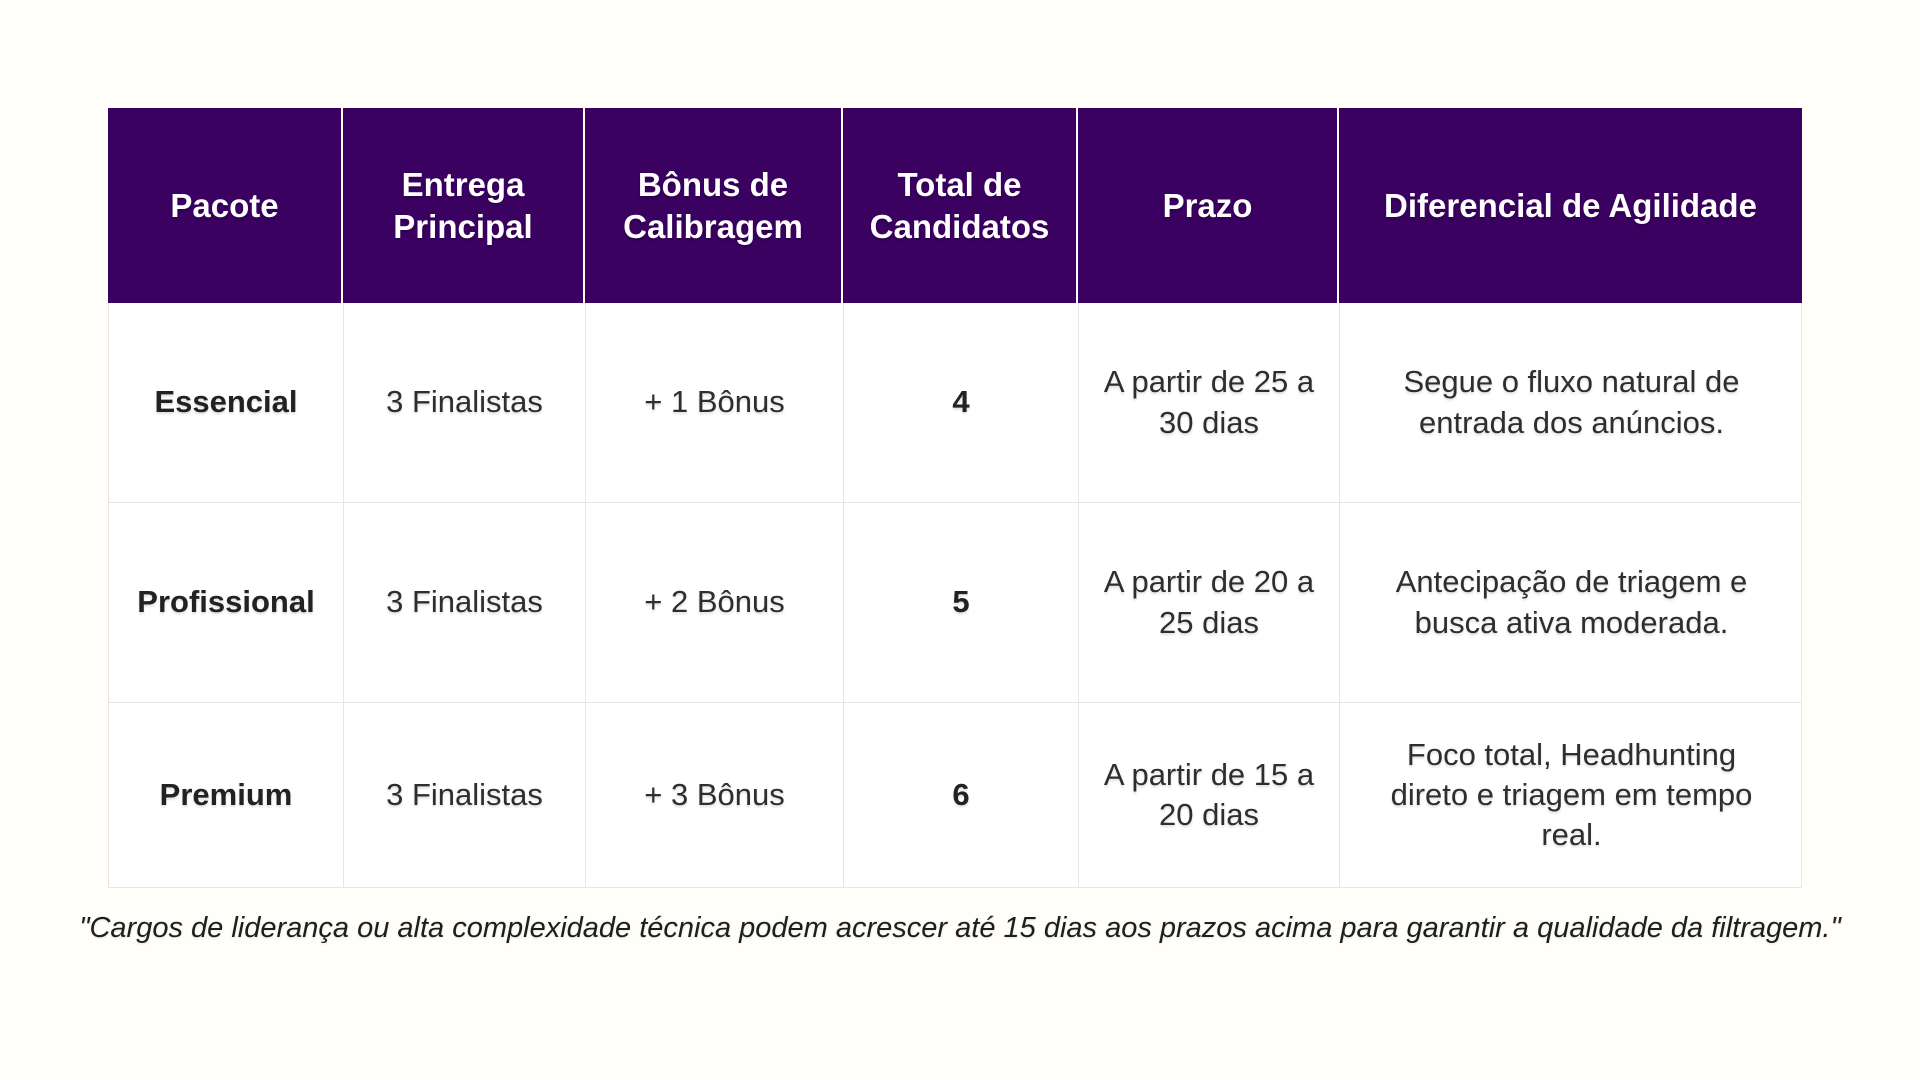 This screenshot has width=1920, height=1080. I want to click on column-header-diferencial-agilidade: Diferencial de Agilidade, so click(1570, 205).